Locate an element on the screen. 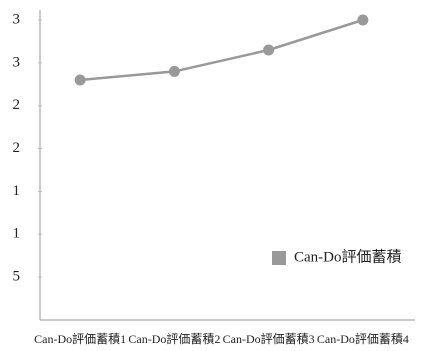 The image size is (427, 351). legend-label: Can-Do評価蓄積 is located at coordinates (348, 256).